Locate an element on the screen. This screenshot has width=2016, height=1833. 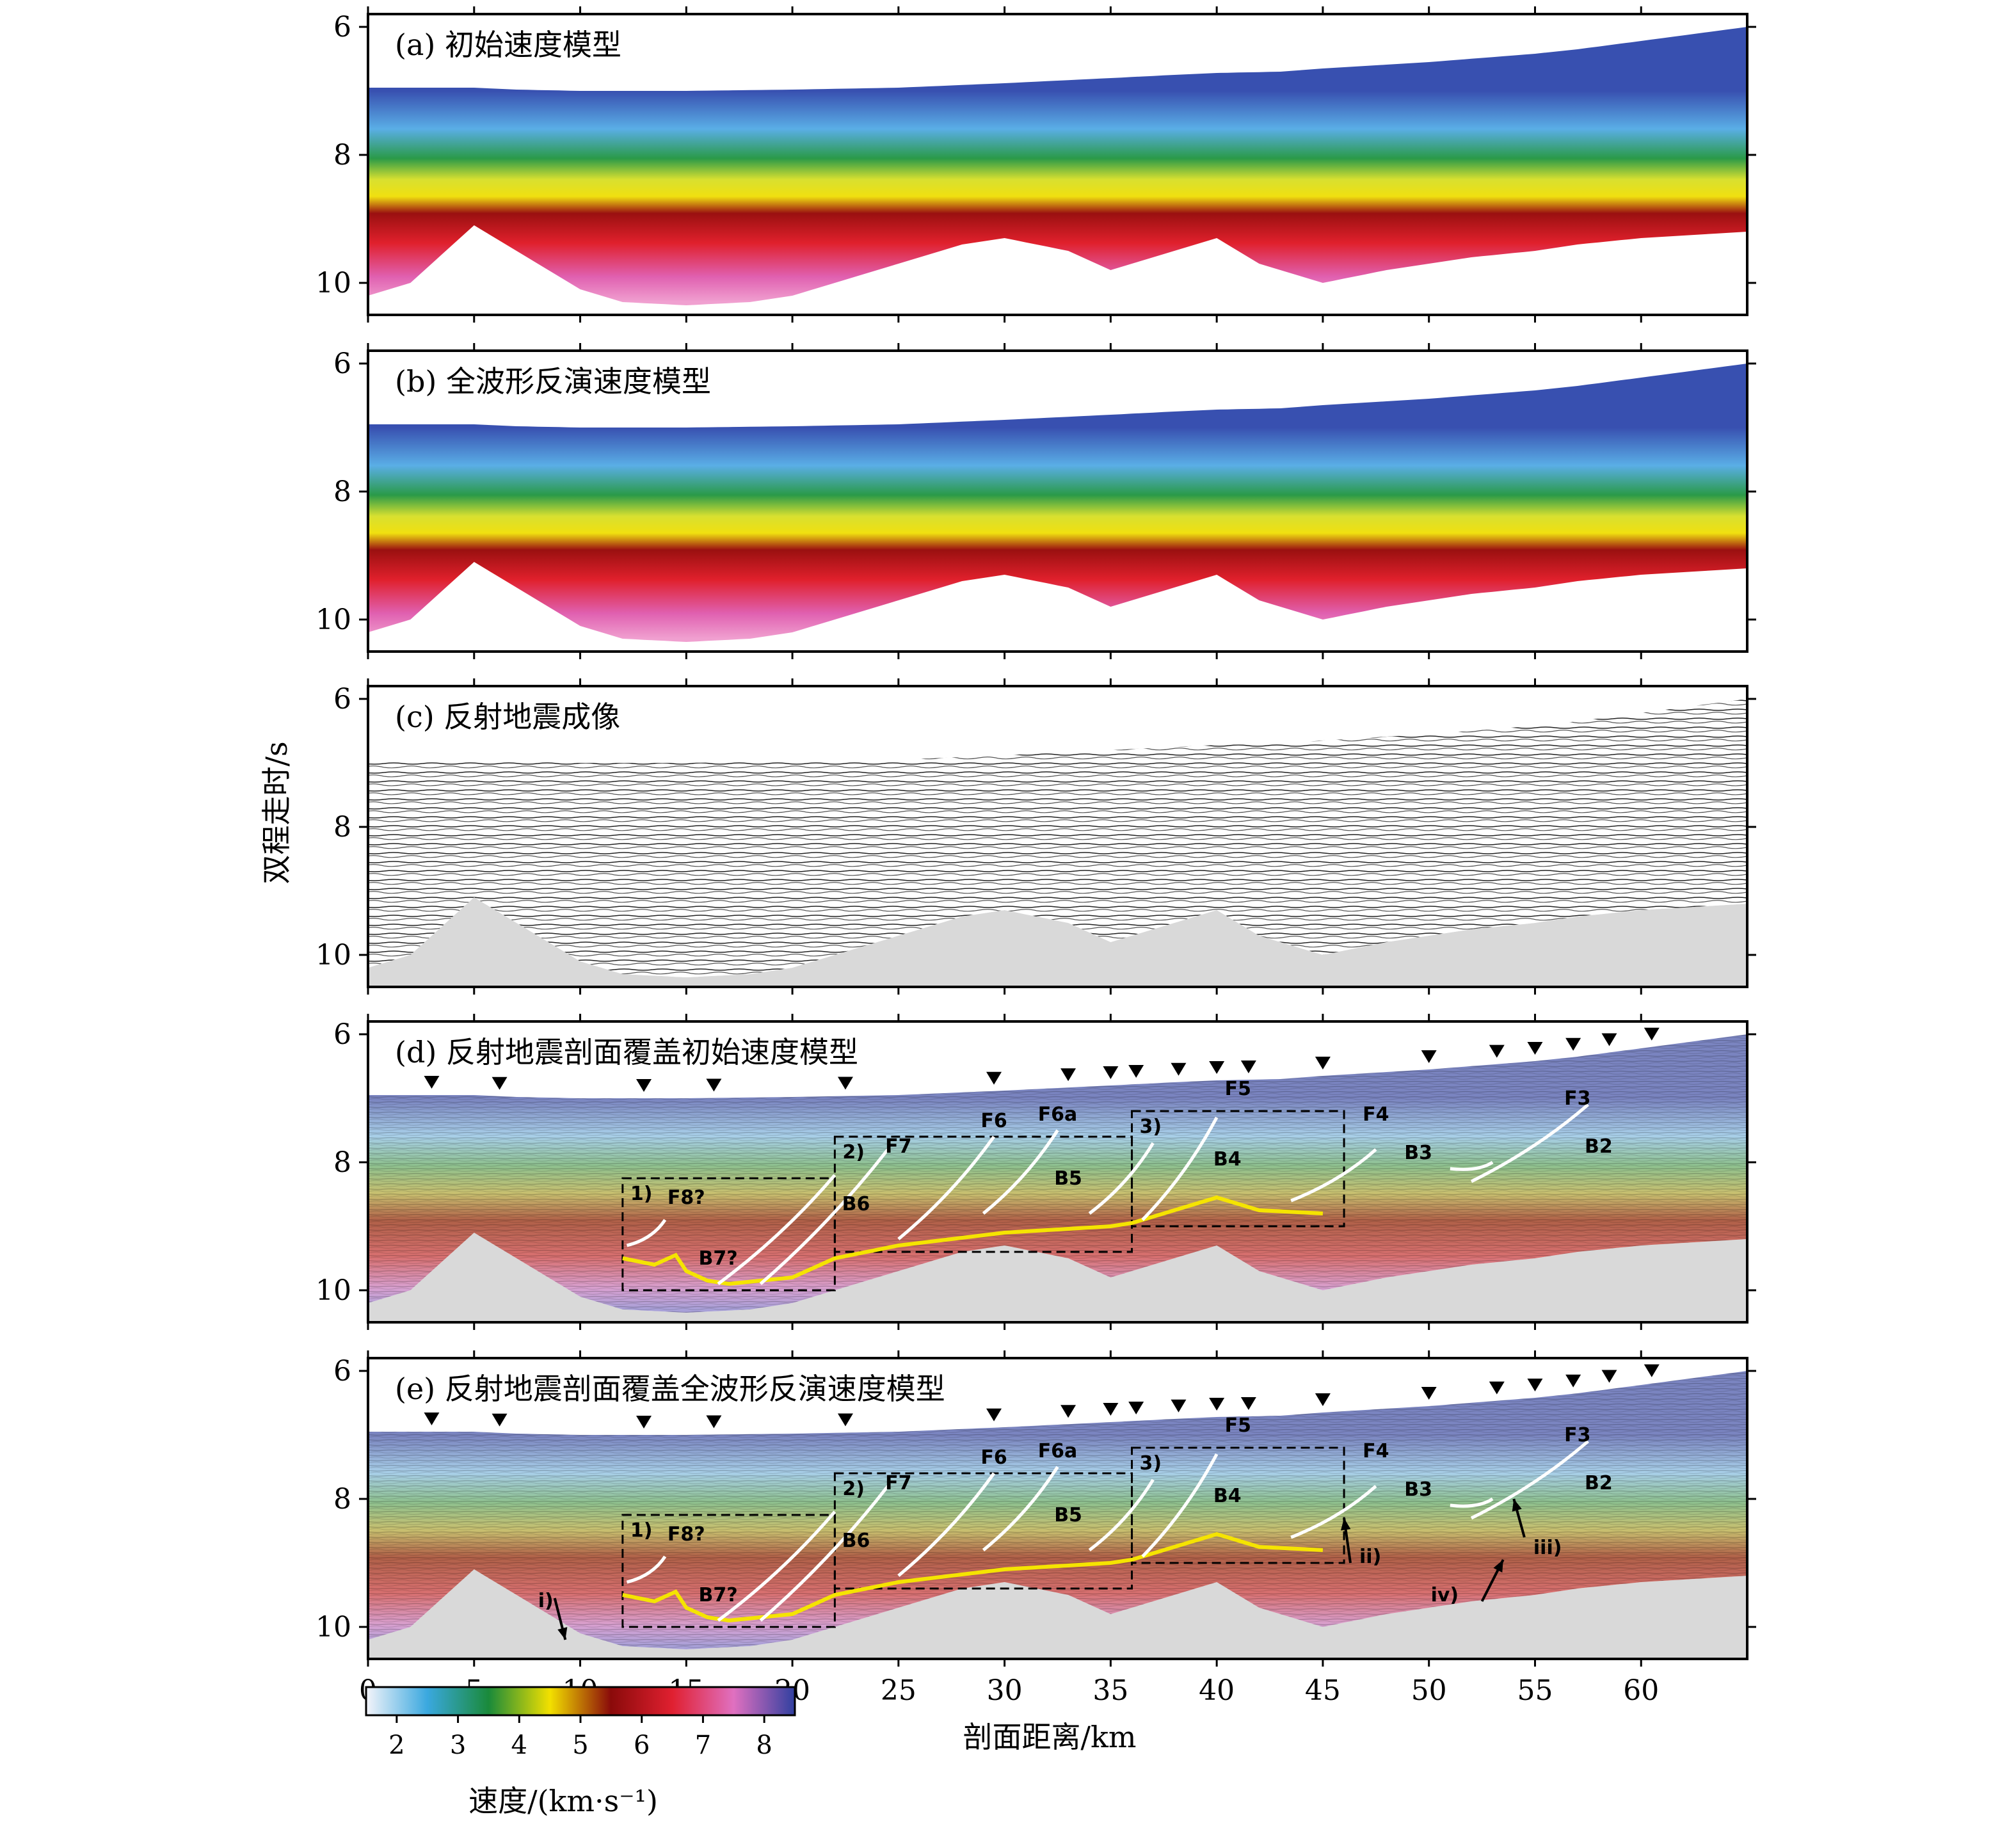
colorbar-tick-label: 2 is located at coordinates (396, 1745).